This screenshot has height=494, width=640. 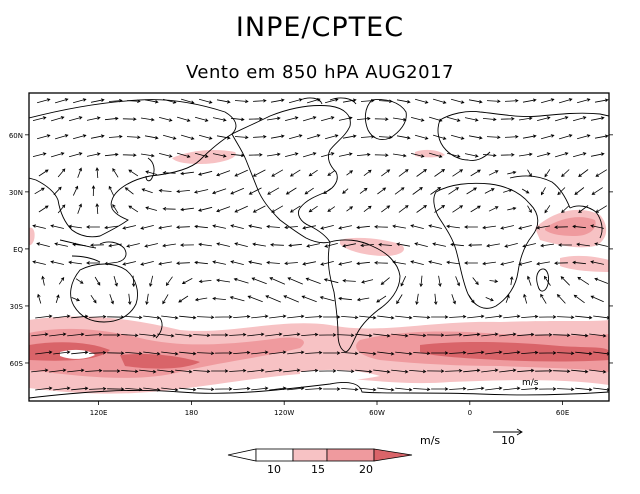 I want to click on lon-tick-label: 60W, so click(x=377, y=413).